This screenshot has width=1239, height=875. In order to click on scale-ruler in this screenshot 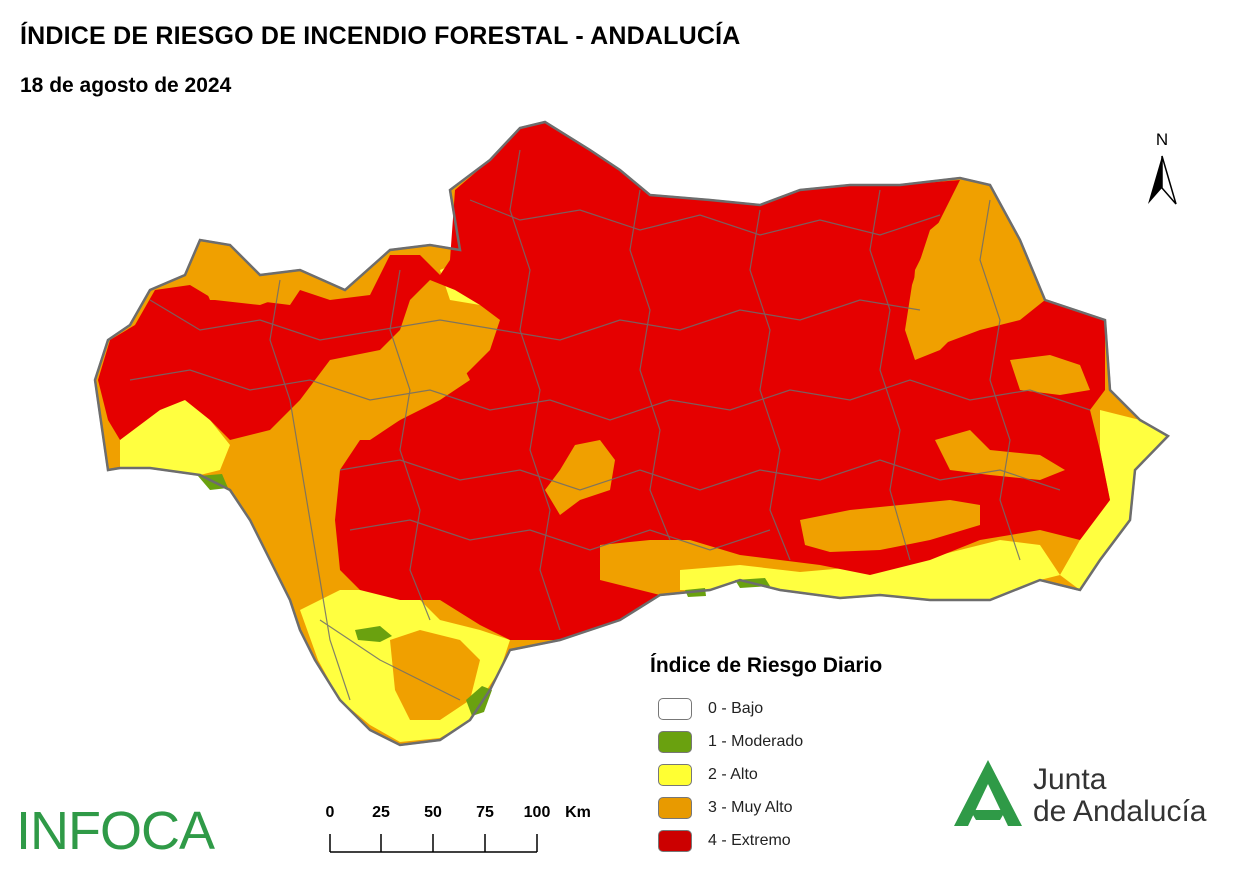, I will do `click(433, 843)`.